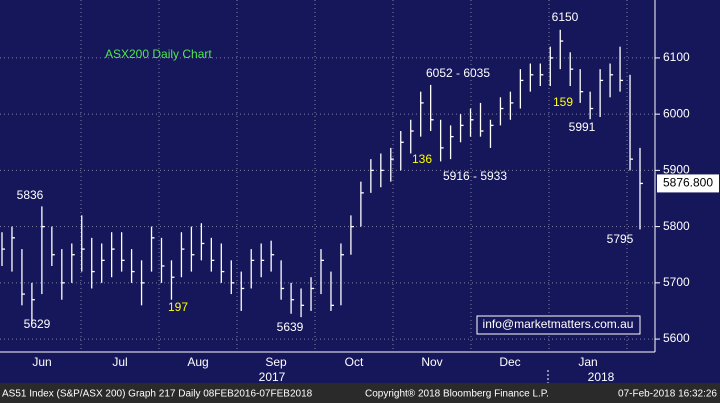 This screenshot has height=403, width=720. Describe the element at coordinates (272, 377) in the screenshot. I see `year-label: 2017` at that location.